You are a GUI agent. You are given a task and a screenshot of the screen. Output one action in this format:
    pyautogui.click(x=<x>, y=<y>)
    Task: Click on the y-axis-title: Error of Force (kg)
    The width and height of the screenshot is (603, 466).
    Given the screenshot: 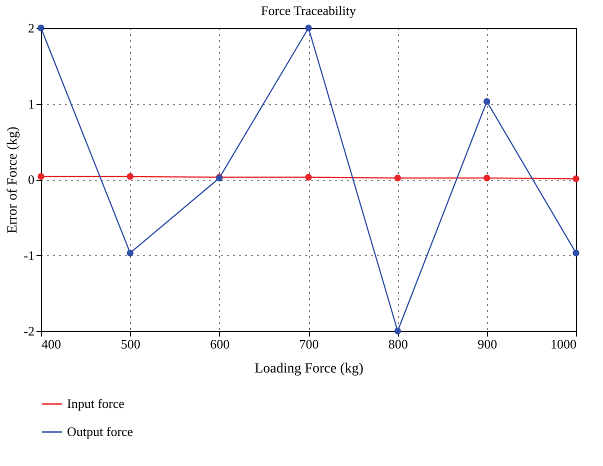 What is the action you would take?
    pyautogui.click(x=13, y=180)
    